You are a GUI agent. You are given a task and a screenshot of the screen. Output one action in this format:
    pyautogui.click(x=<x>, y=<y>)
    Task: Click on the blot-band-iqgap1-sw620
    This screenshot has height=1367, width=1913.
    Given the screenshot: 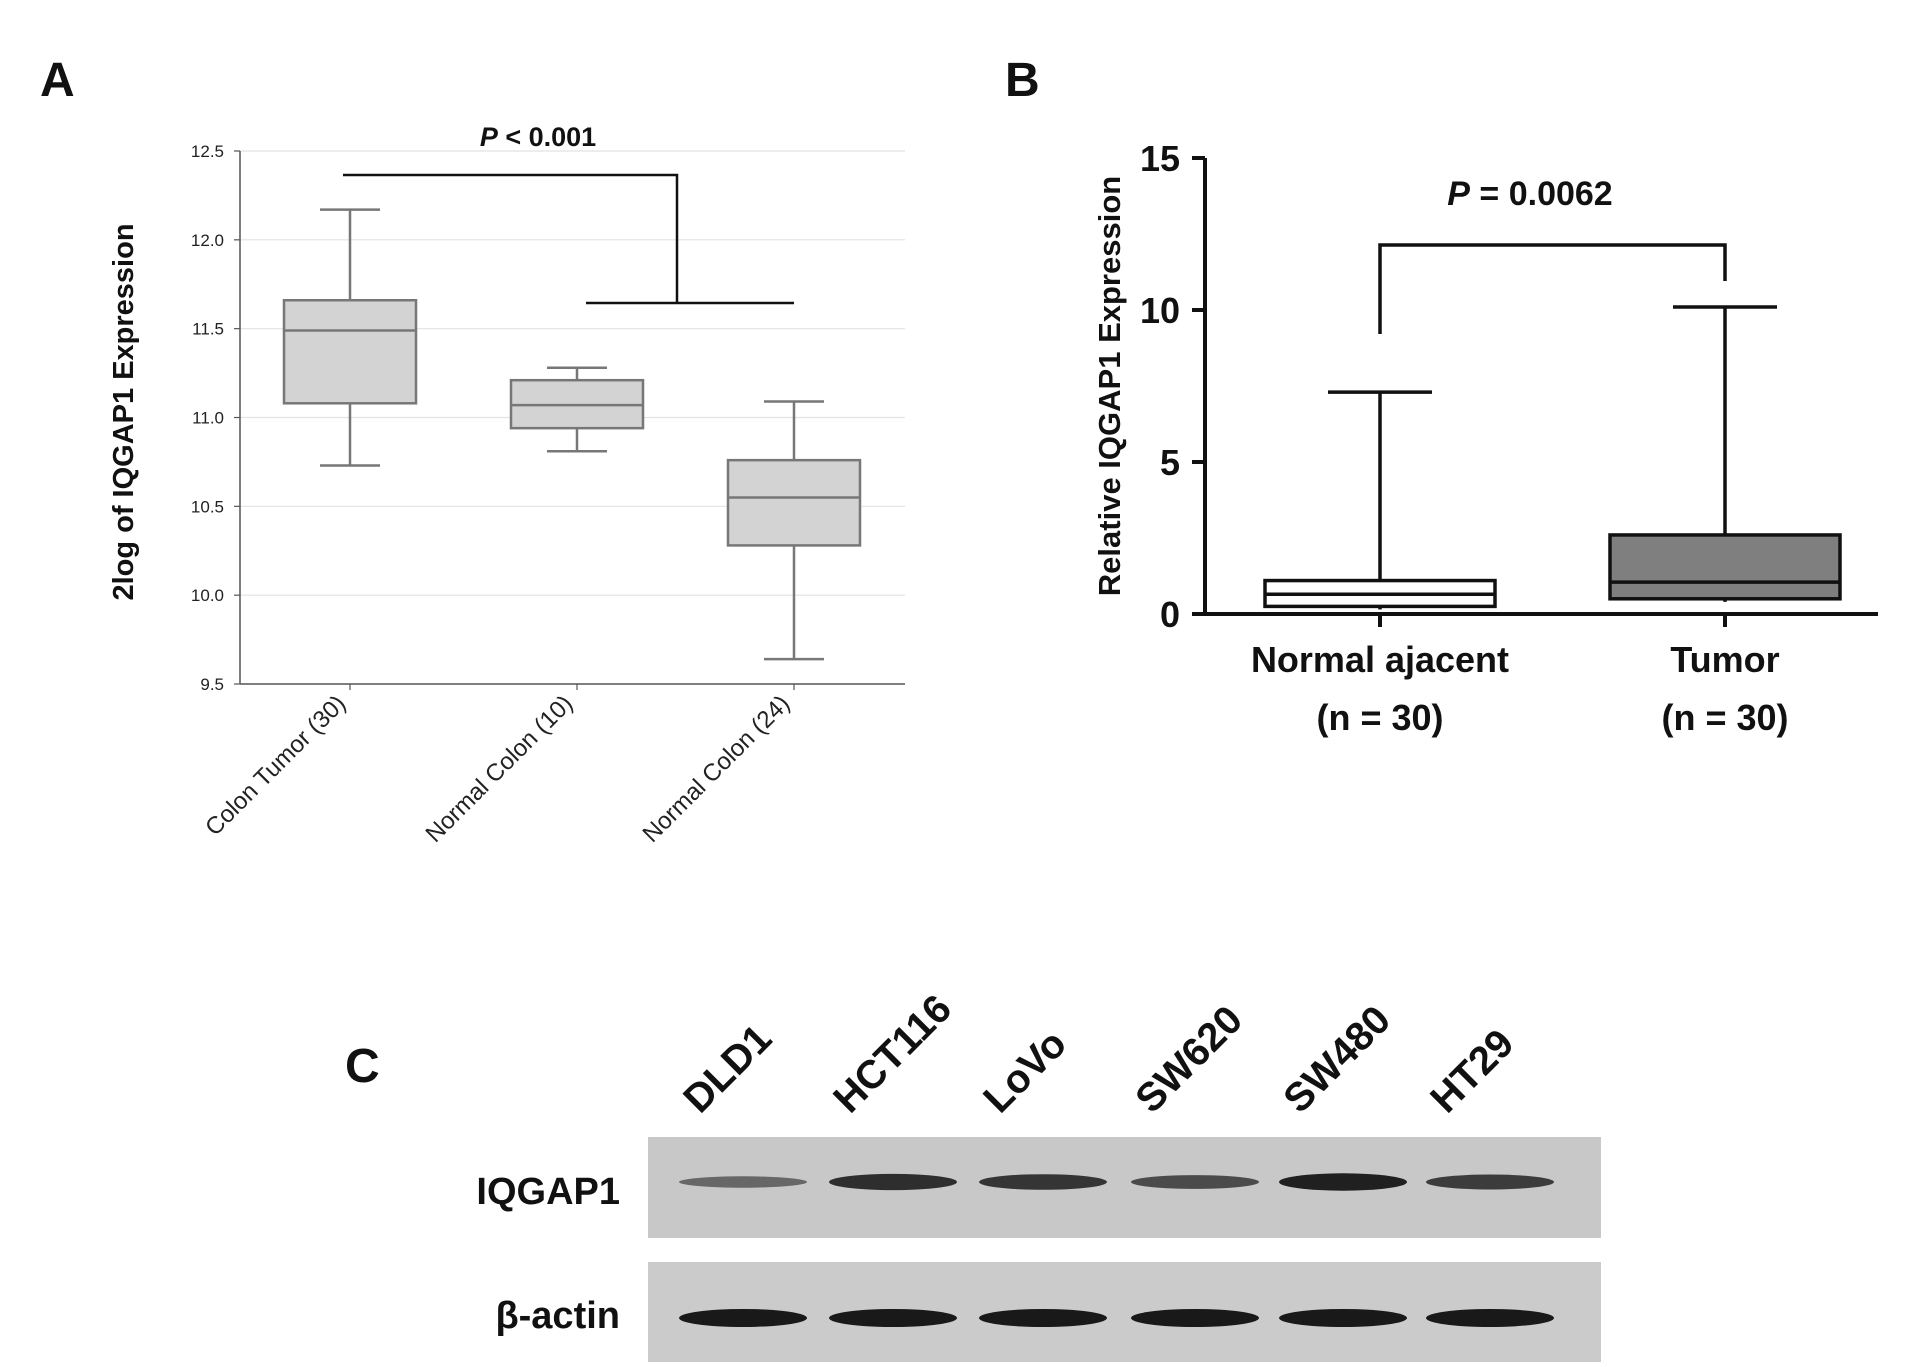 What is the action you would take?
    pyautogui.click(x=1195, y=1182)
    